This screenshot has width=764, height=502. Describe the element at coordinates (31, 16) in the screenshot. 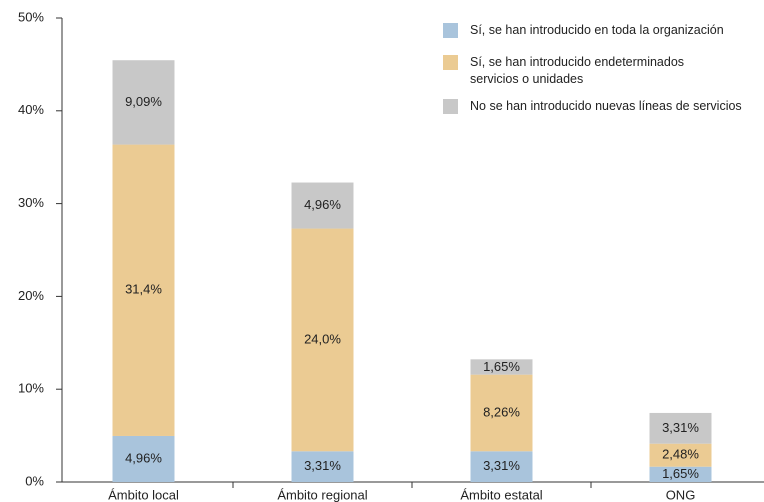

I see `y-tick-label: 50%` at that location.